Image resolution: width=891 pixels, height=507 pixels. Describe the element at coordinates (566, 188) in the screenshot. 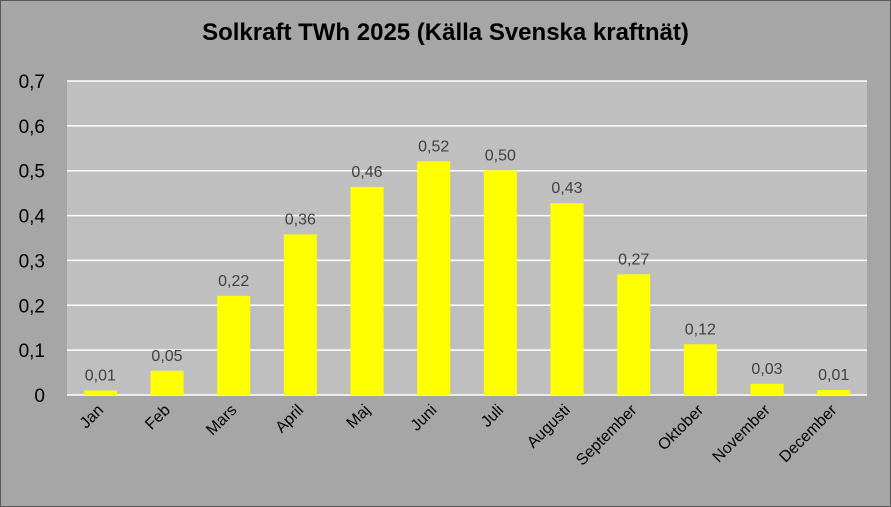

I see `data-label: 0,43` at that location.